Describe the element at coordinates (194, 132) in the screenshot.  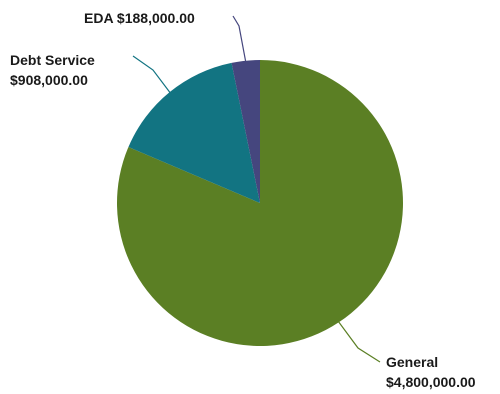
I see `pie-slice-debt-service` at that location.